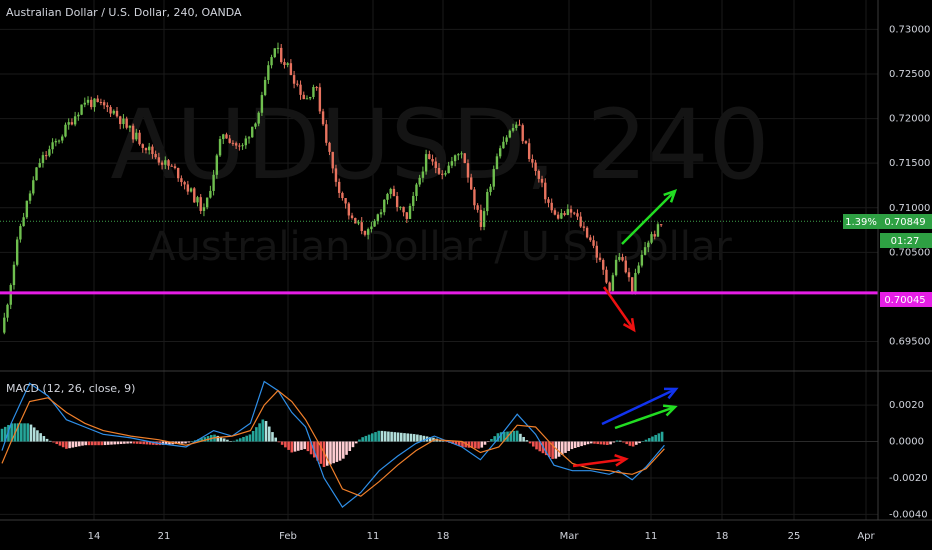  What do you see at coordinates (794, 536) in the screenshot?
I see `time-tick-label: 25` at bounding box center [794, 536].